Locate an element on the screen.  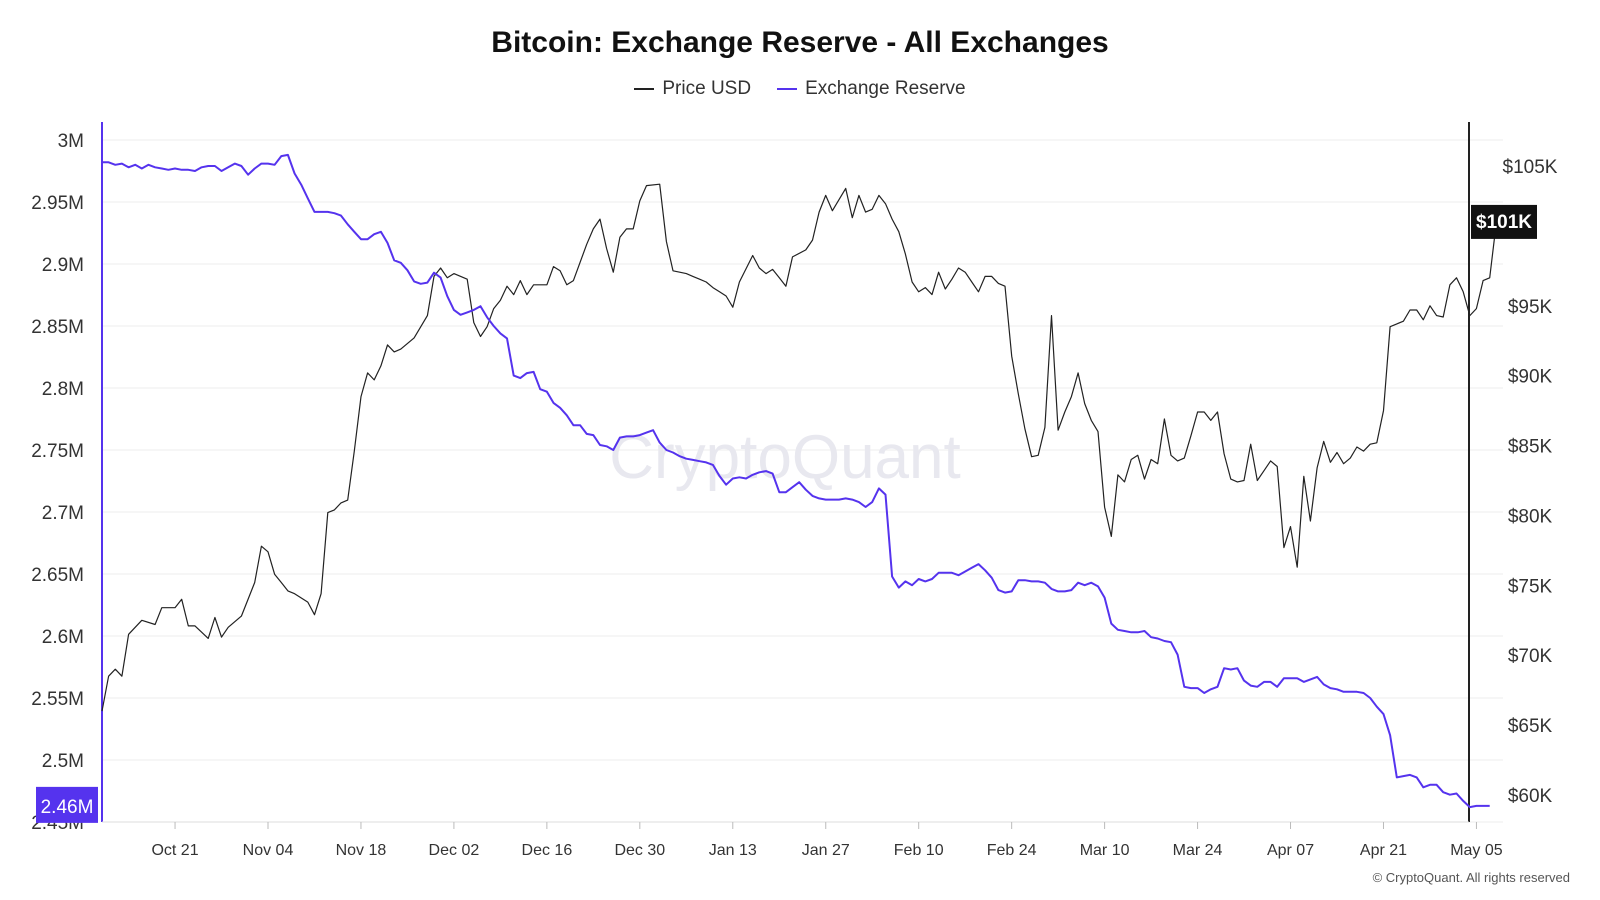
chart-legend: Price USD Exchange Reserve is located at coordinates (800, 89).